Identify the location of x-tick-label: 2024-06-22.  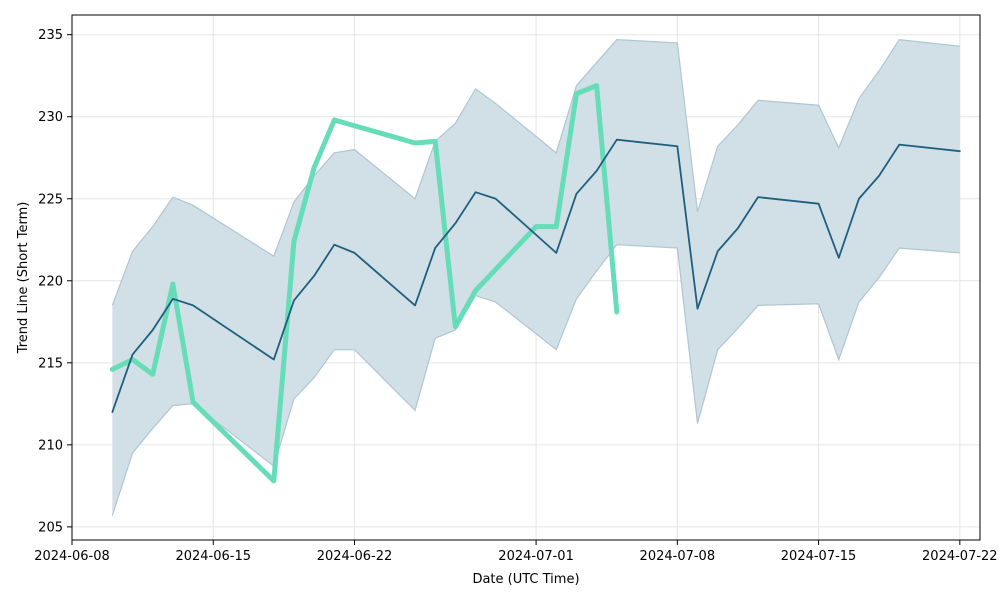
(355, 556).